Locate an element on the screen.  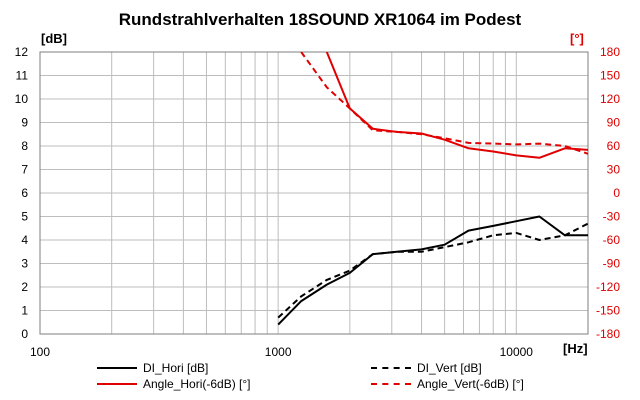
y-left-tick-label: 1 is located at coordinates (24, 311).